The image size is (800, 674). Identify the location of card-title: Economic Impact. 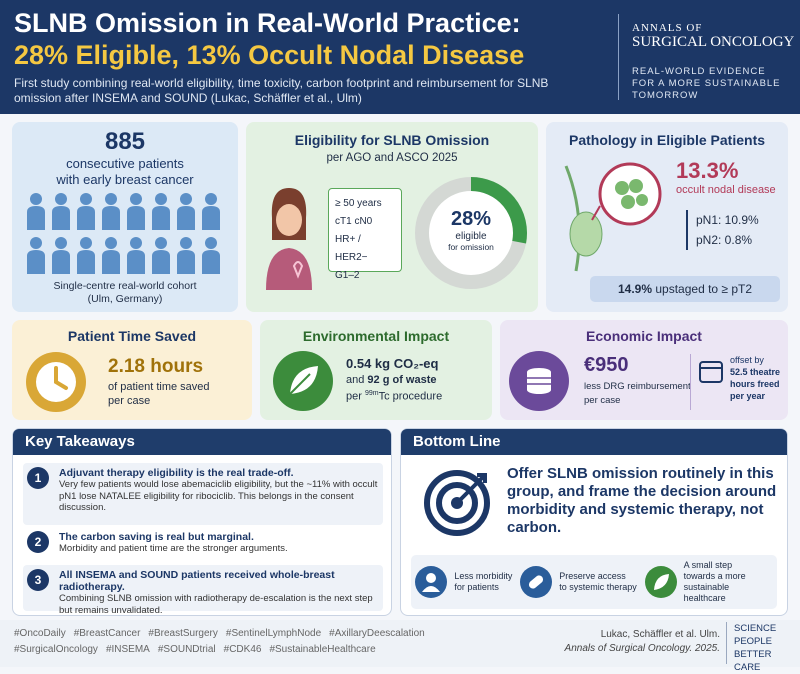
(644, 336).